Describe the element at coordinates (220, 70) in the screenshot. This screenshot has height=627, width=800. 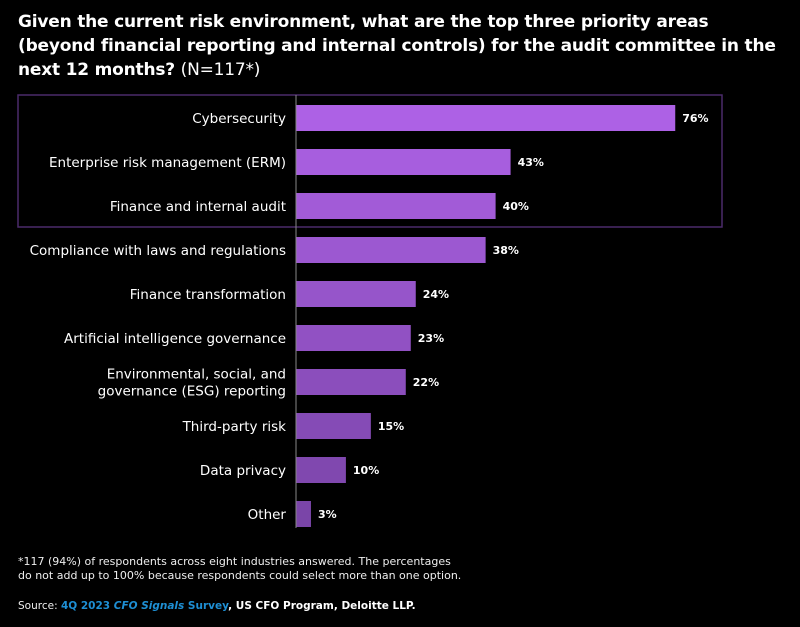
I see `sample-size: (N=117*)` at that location.